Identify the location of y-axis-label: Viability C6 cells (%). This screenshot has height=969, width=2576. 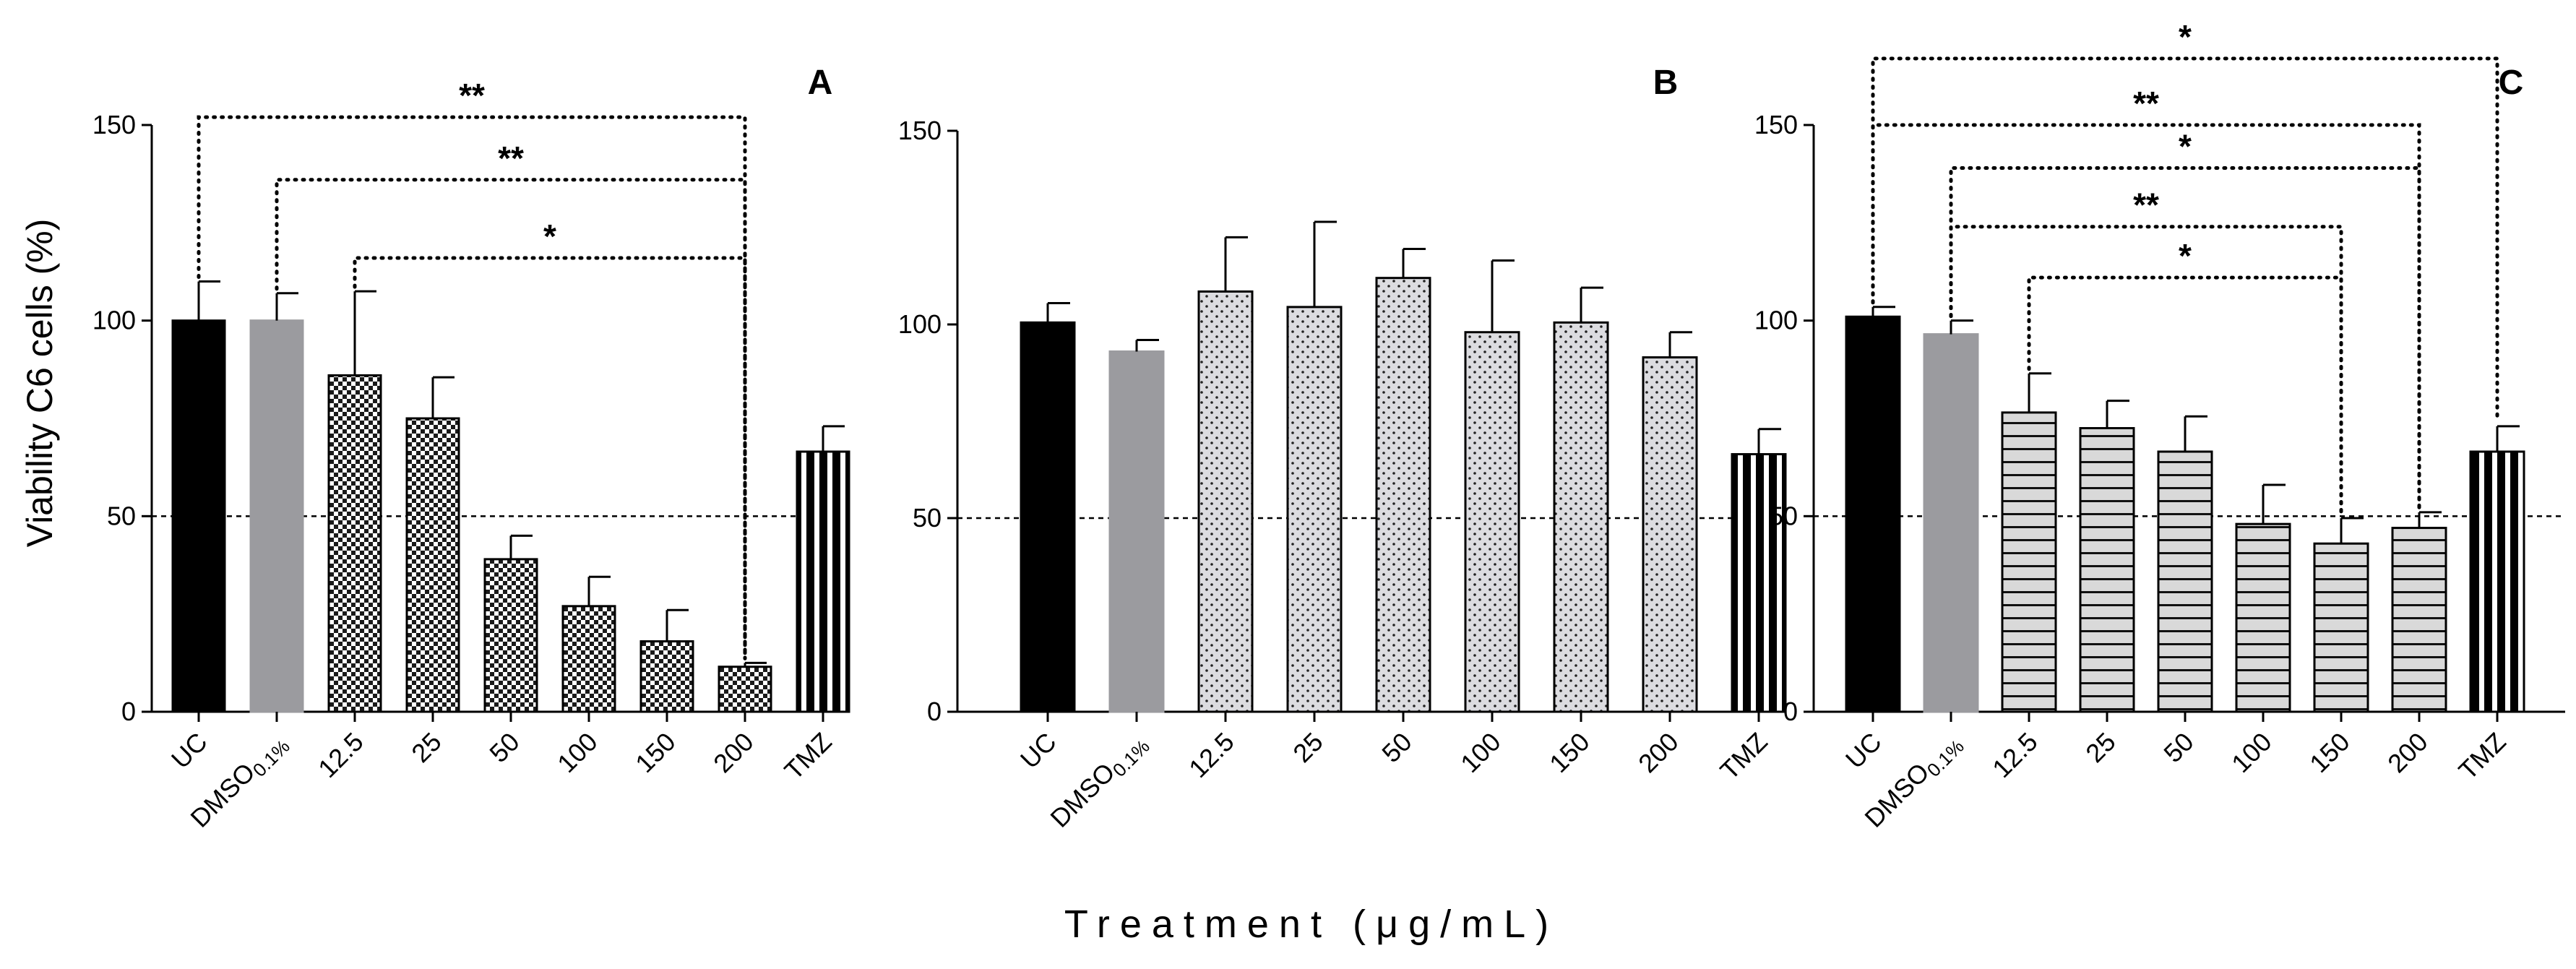
(40, 383).